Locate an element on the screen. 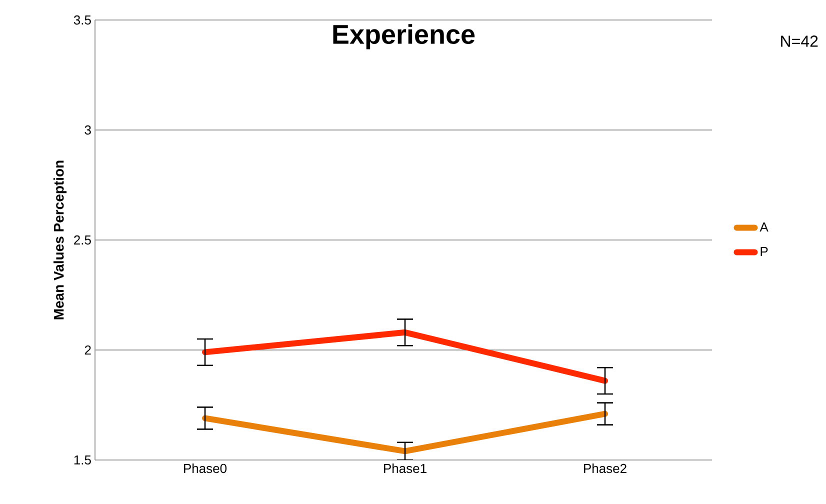  chart-title: Experience is located at coordinates (404, 37).